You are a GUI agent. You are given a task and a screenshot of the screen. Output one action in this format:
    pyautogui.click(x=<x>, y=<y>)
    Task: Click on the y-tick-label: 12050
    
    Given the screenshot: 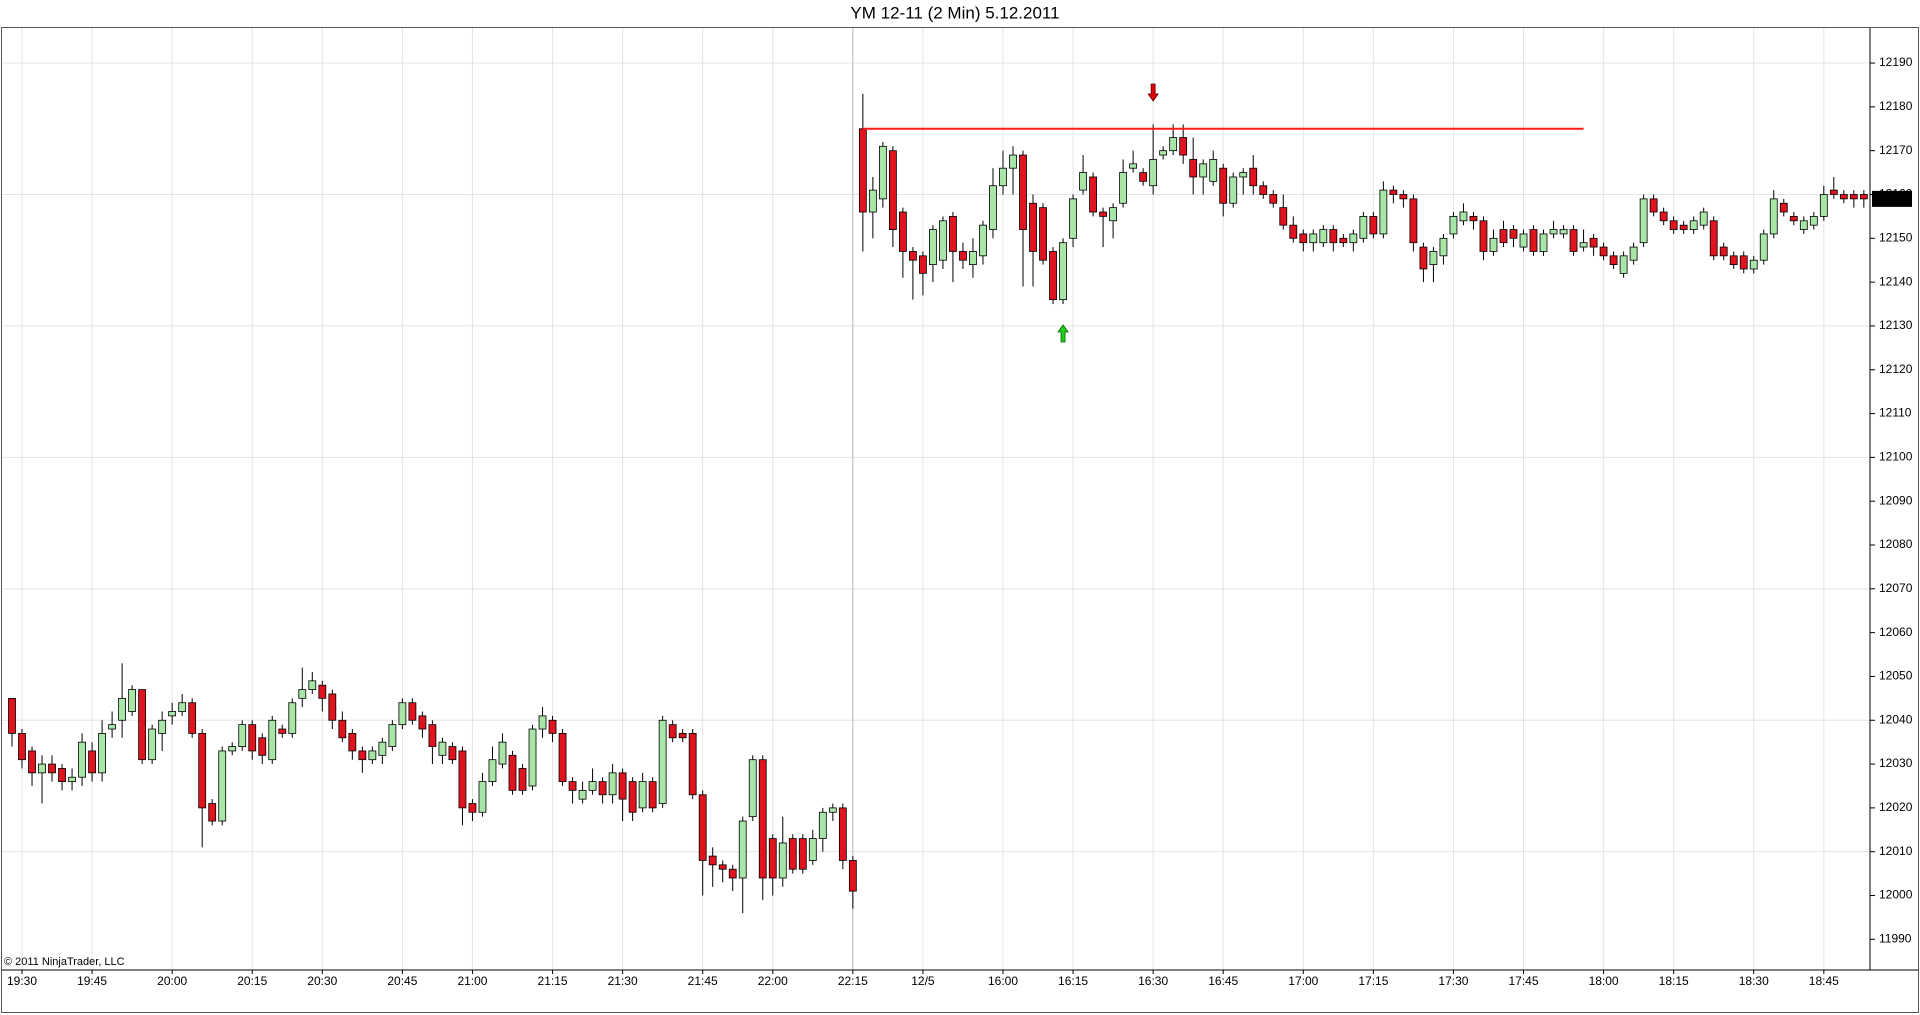 What is the action you would take?
    pyautogui.click(x=1896, y=676)
    